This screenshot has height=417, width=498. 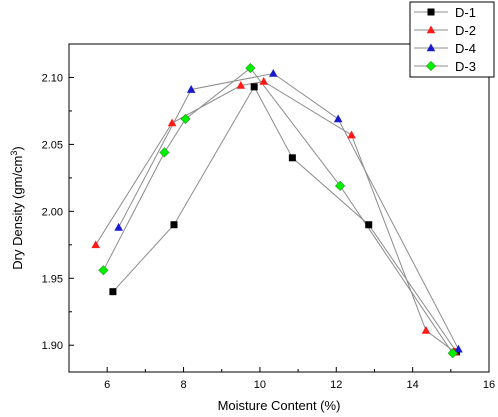 I want to click on x-tick-label: 12, so click(x=336, y=385).